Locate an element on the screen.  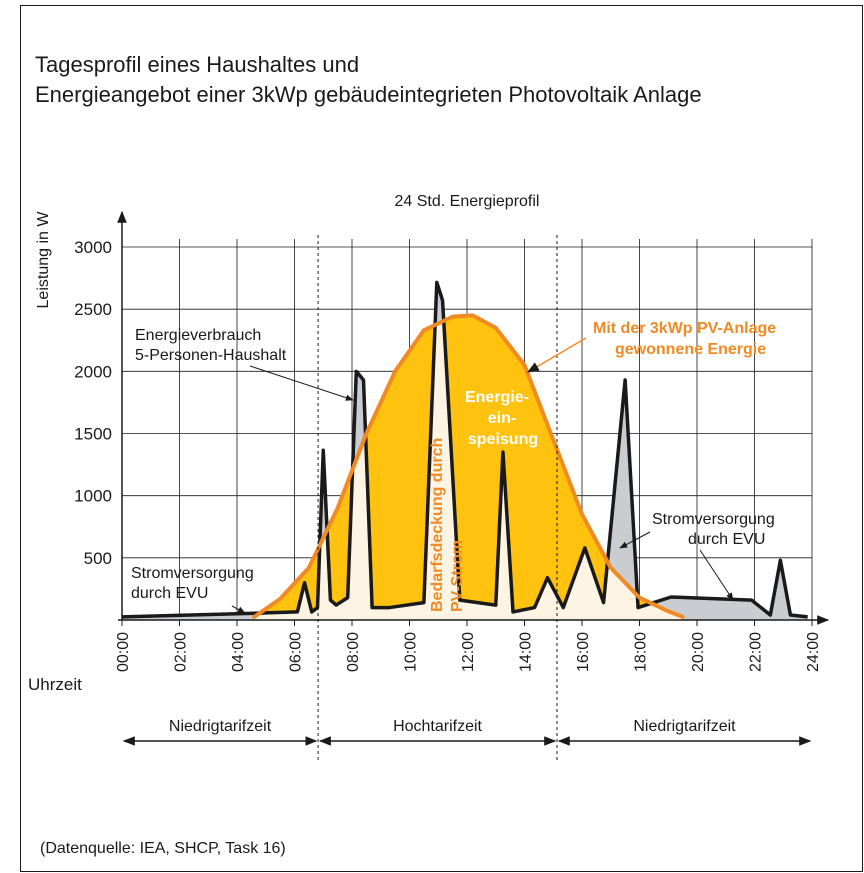
source: (Datenquelle: IEA, SHCP, Task 16) is located at coordinates (163, 848).